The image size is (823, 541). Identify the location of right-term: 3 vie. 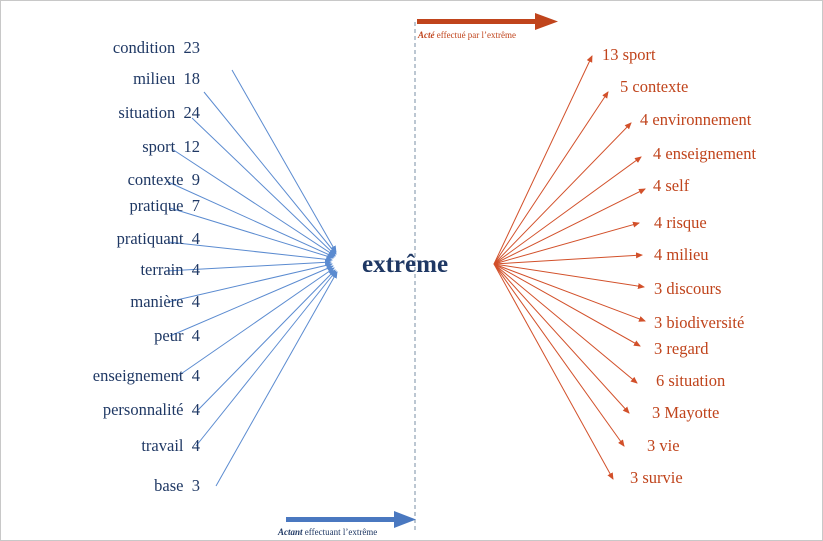
(663, 445).